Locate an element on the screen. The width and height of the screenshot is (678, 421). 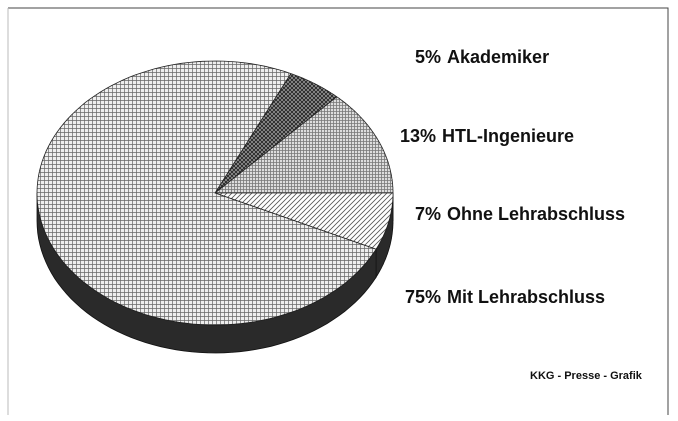
slice-label: 75% Mit Lehrabschluss is located at coordinates (505, 297).